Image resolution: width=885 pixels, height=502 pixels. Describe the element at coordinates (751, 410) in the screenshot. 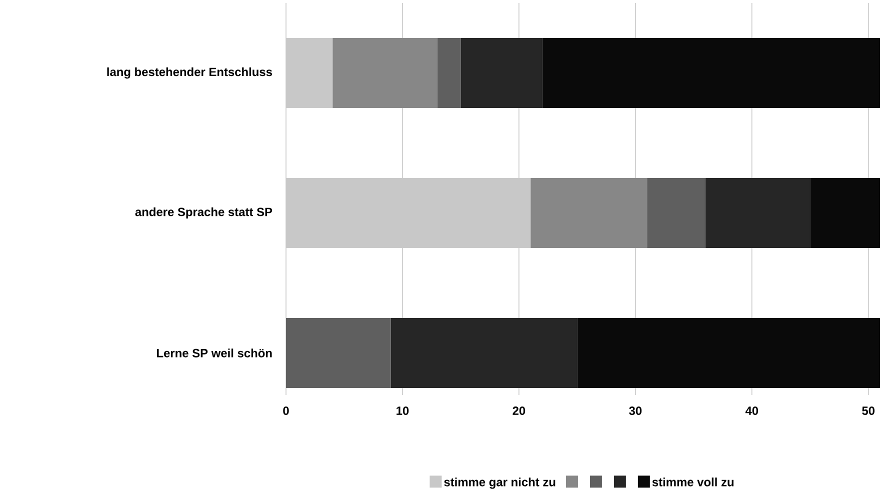

I see `x-tick-label: 40` at that location.